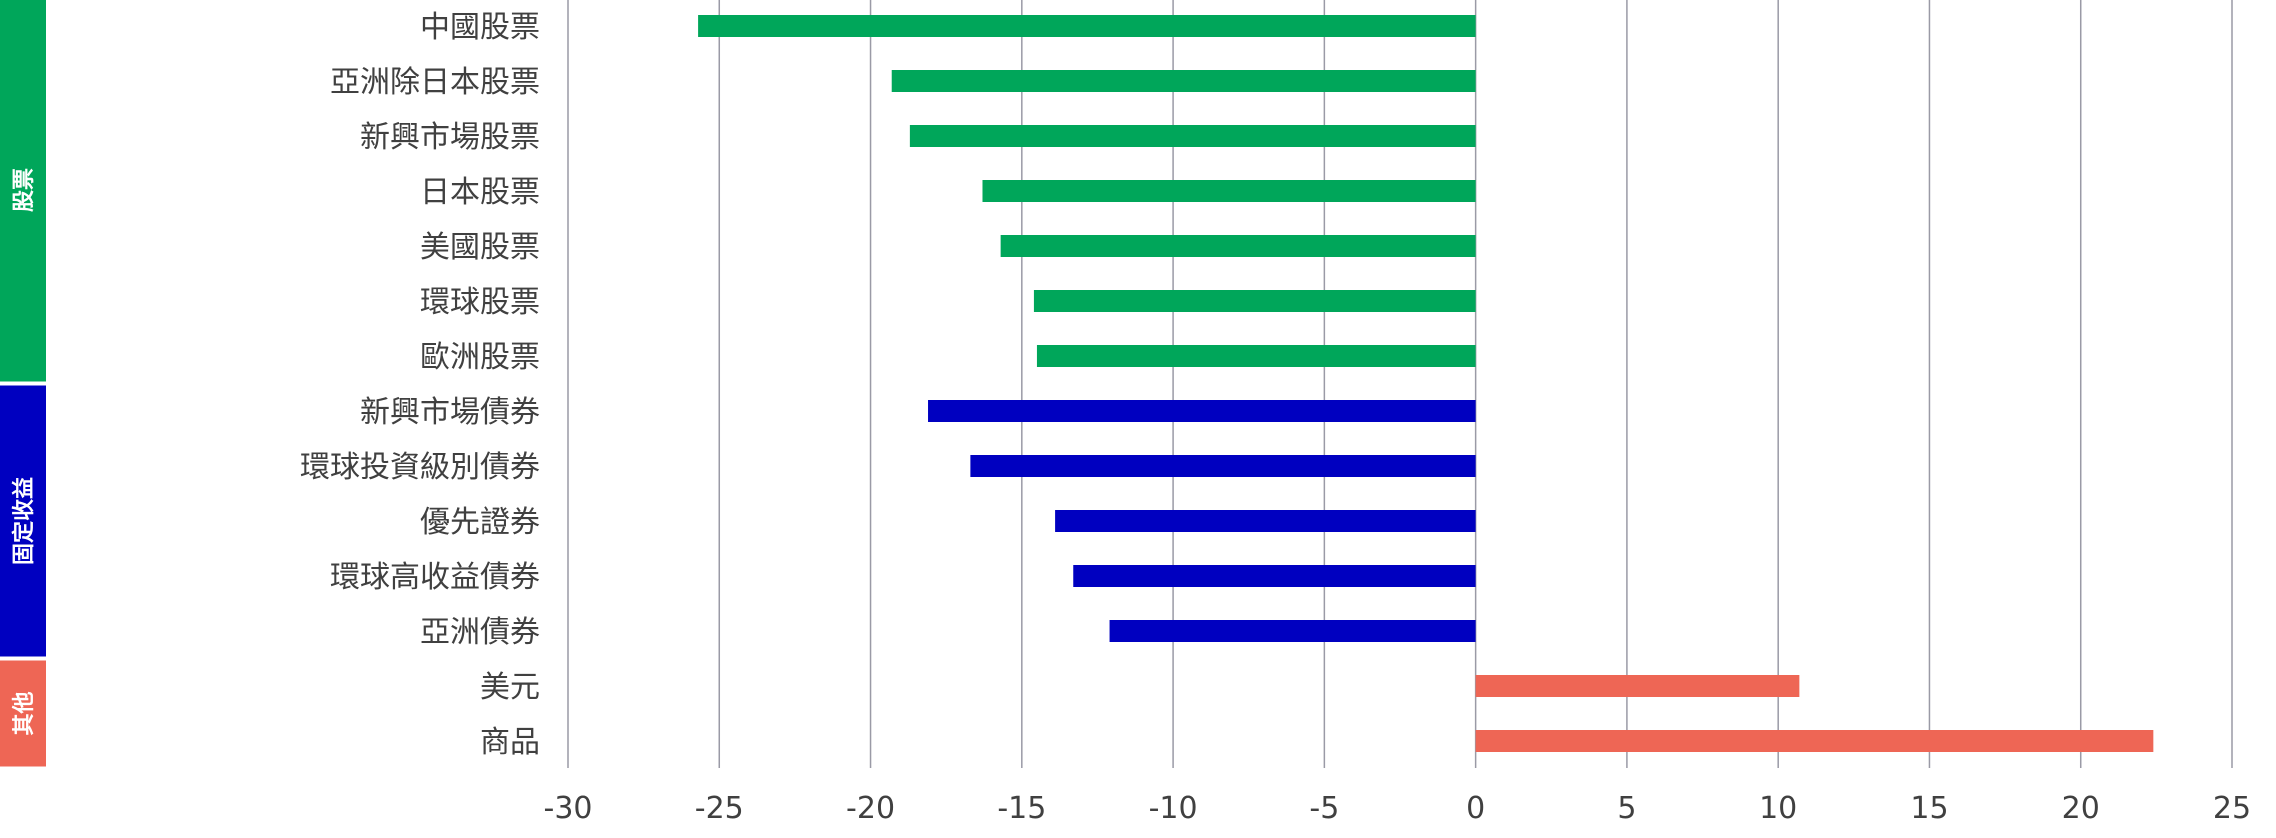 Image resolution: width=2276 pixels, height=838 pixels. What do you see at coordinates (1398, 808) in the screenshot?
I see `x-axis-ticks: -30 -25 -20 -15 -10 -5 0 5 10 15 20 25` at bounding box center [1398, 808].